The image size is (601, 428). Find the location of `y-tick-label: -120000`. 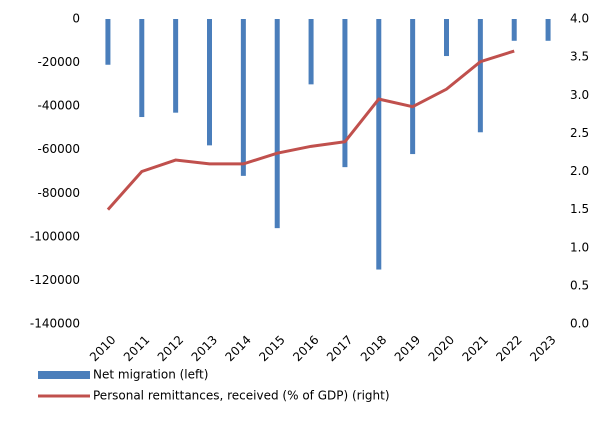

y-tick-label: -120000 is located at coordinates (55, 280).